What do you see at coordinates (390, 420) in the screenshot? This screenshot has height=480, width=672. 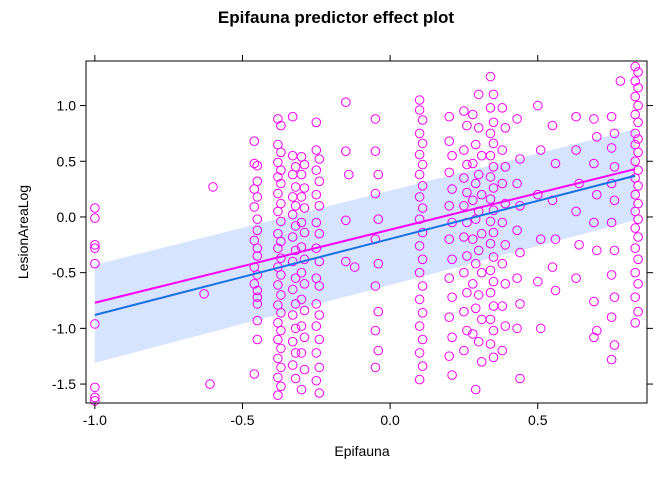 I see `x-tick-label: 0.0` at bounding box center [390, 420].